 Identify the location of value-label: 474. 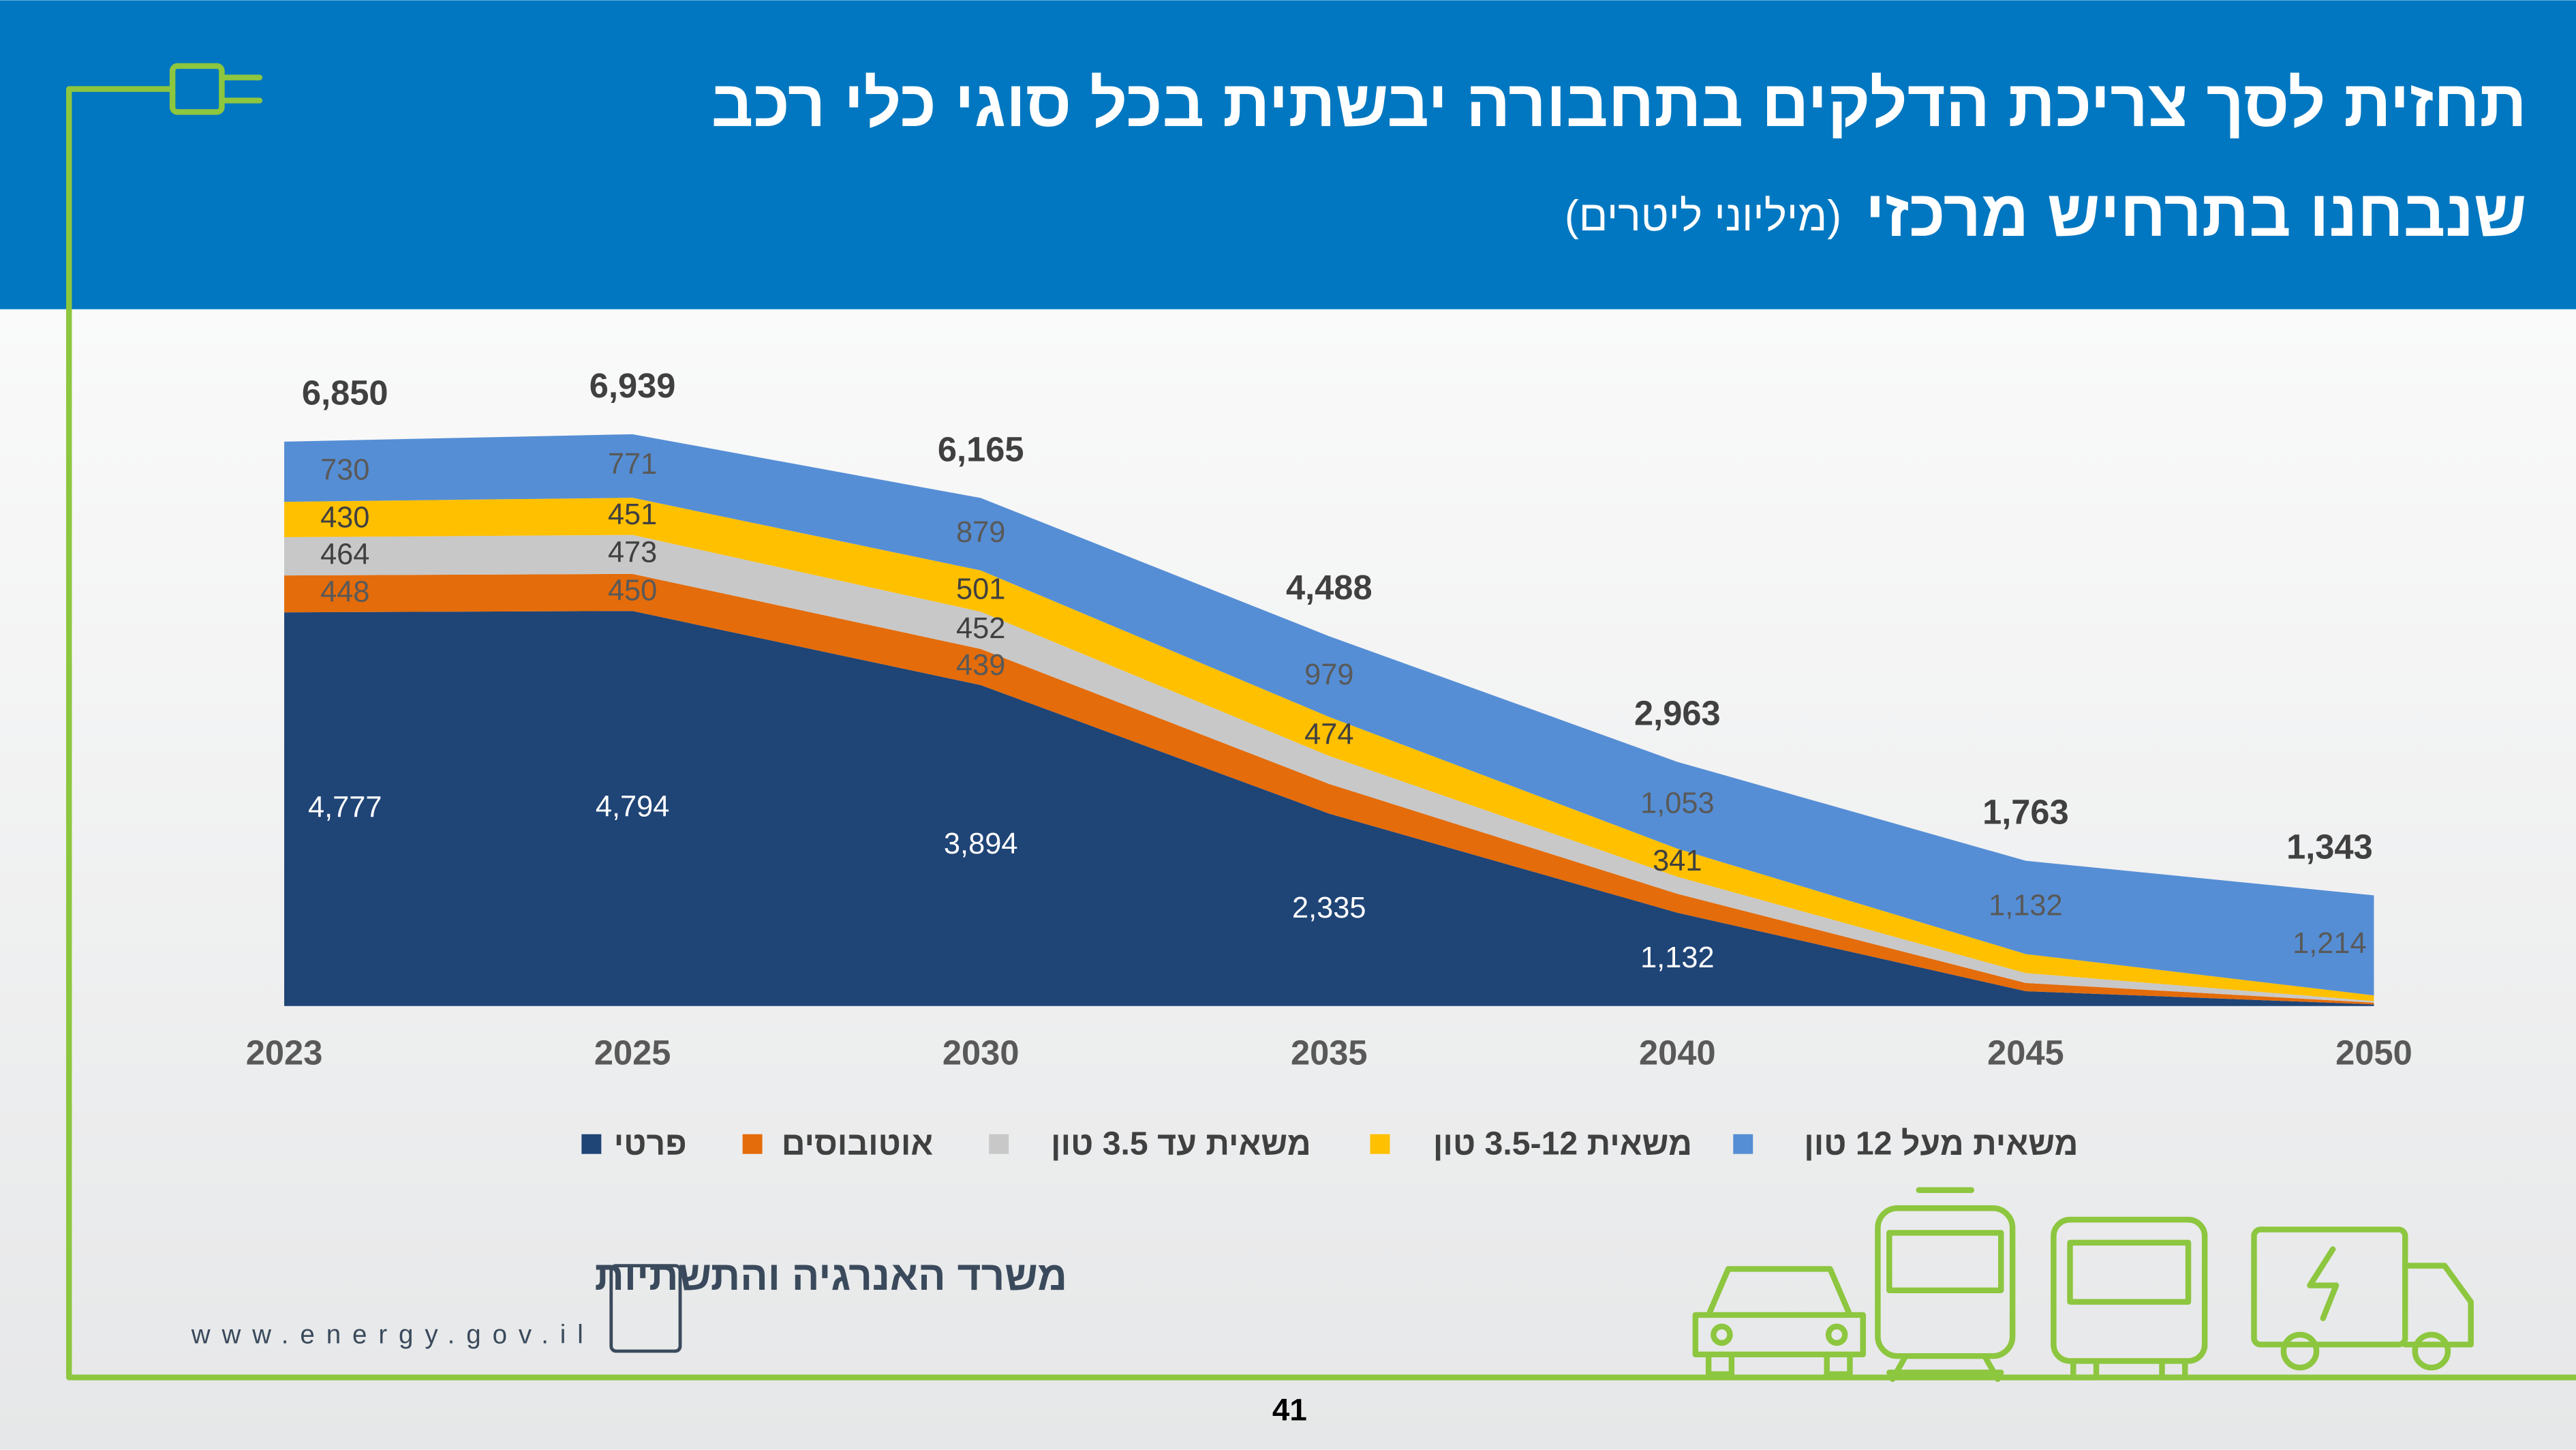
(1328, 735).